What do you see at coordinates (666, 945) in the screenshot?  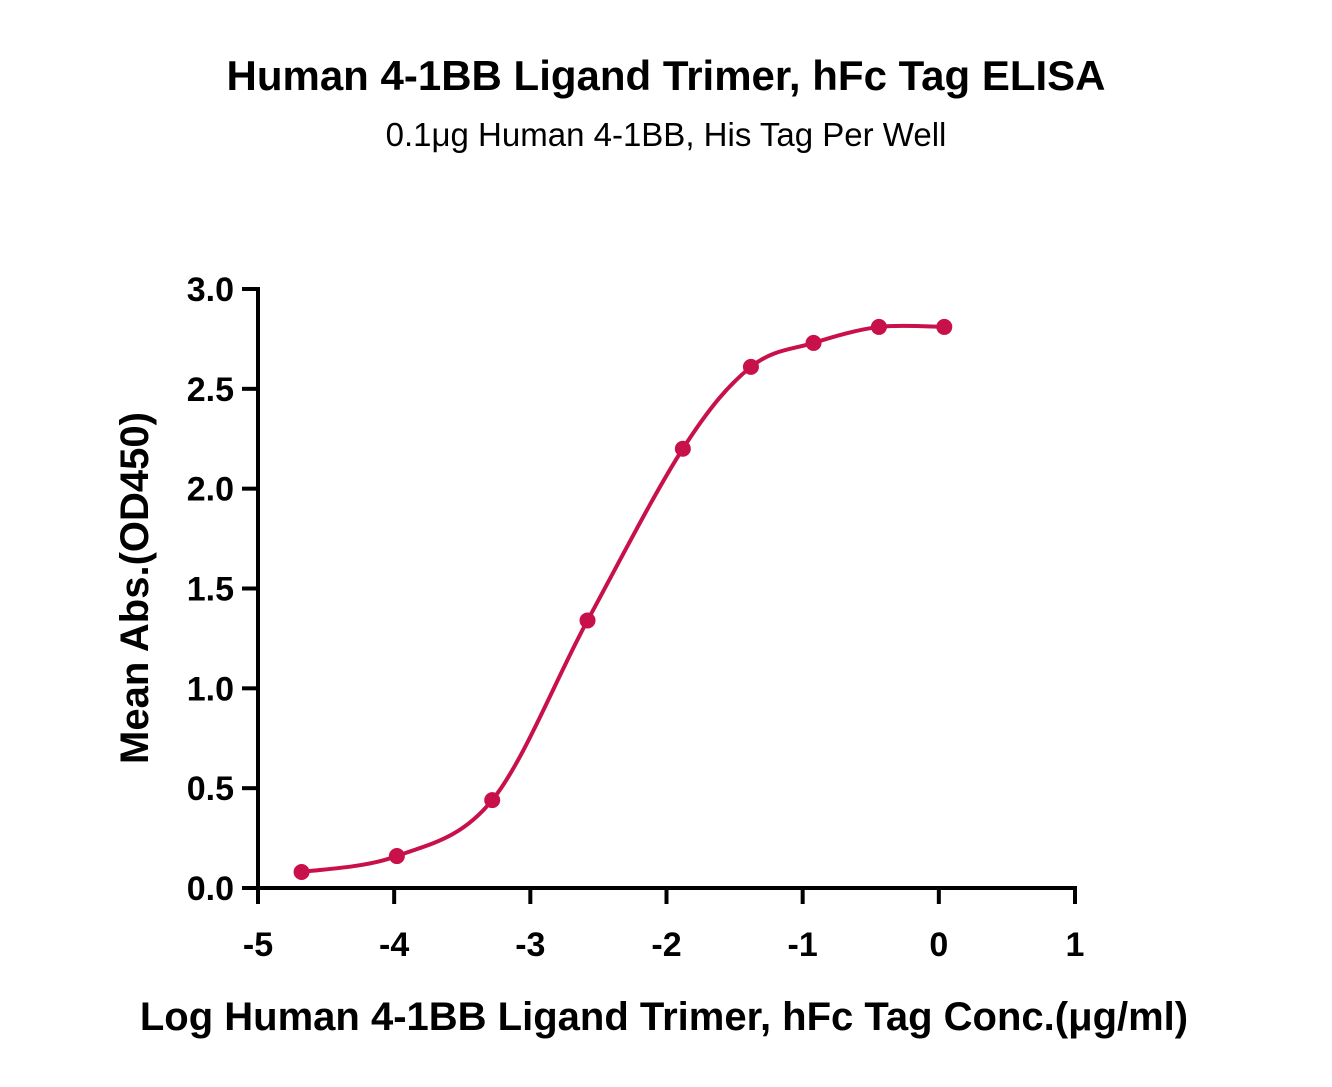 I see `x-tick-label: -2` at bounding box center [666, 945].